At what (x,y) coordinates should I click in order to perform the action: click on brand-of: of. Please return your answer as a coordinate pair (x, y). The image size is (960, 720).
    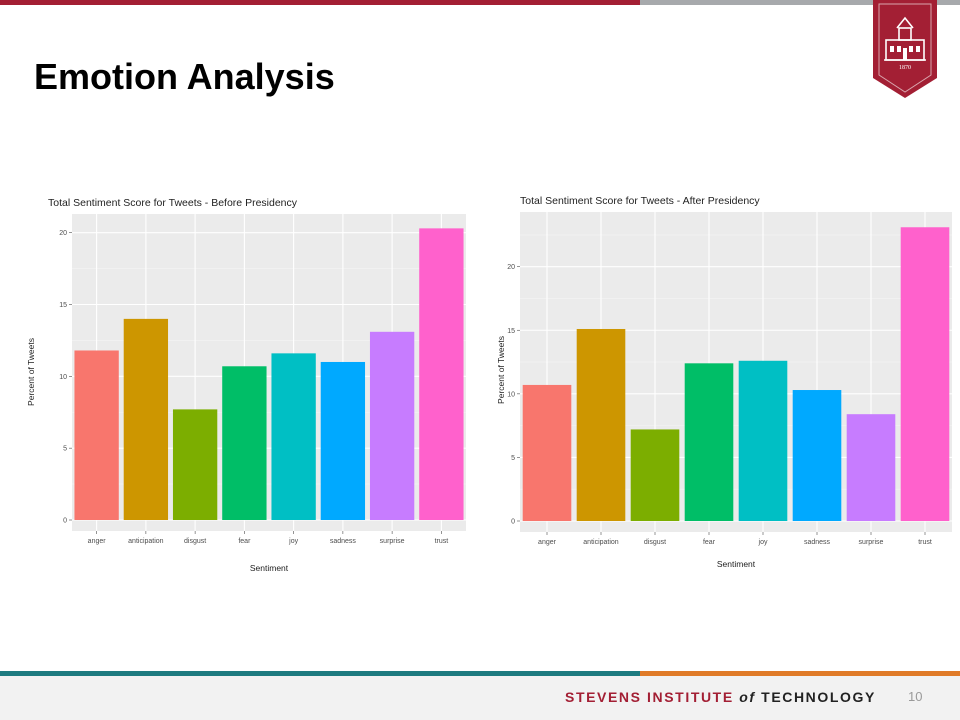
    Looking at the image, I should click on (747, 697).